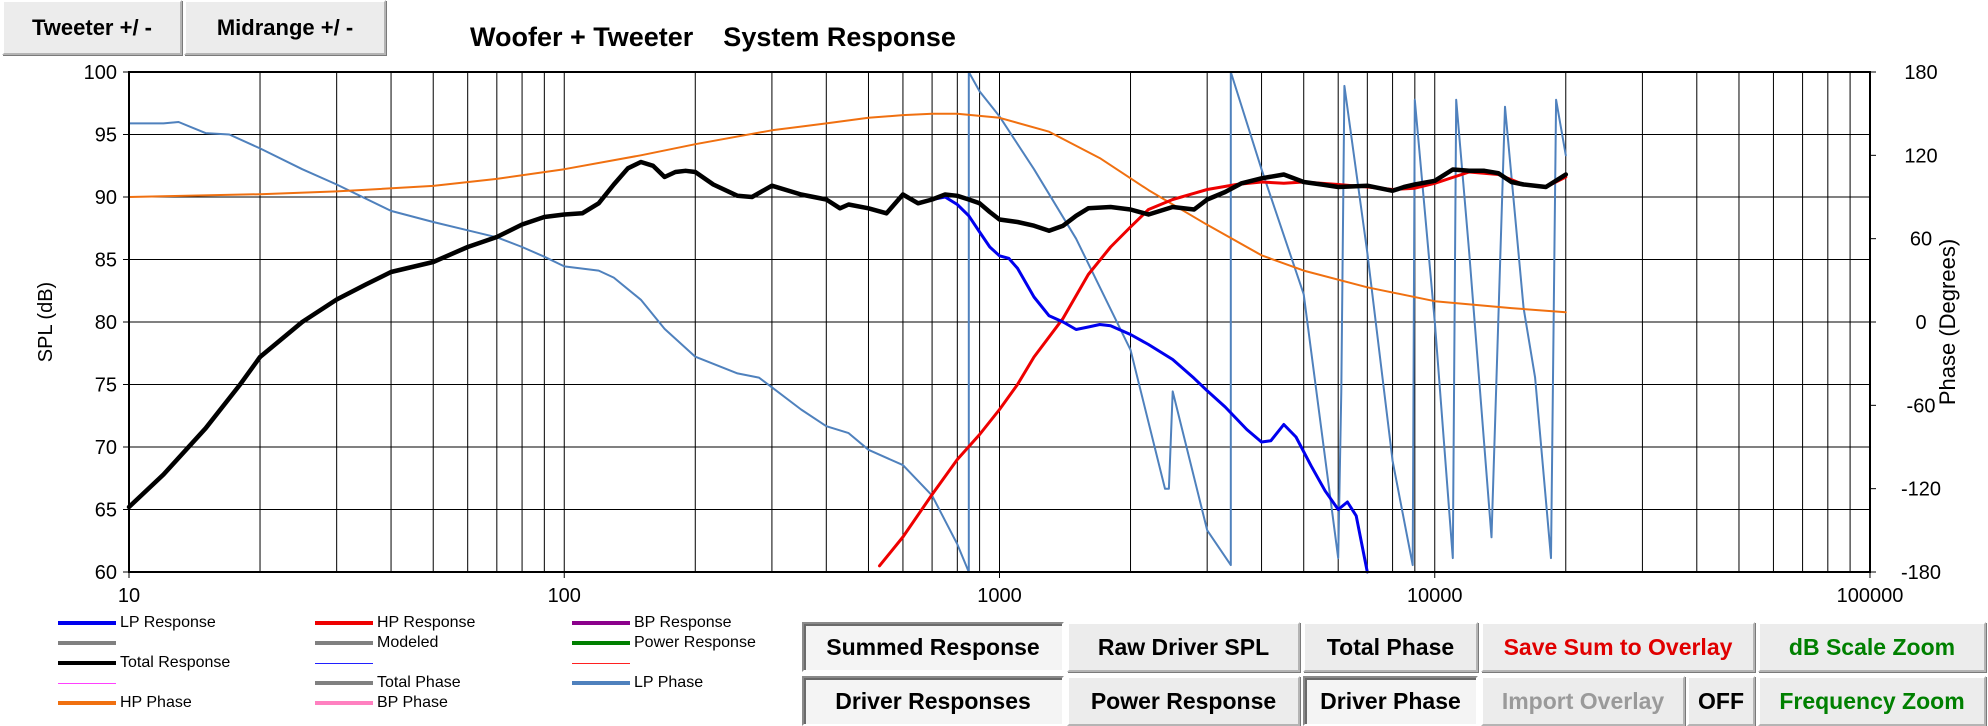 This screenshot has width=1988, height=726. Describe the element at coordinates (695, 642) in the screenshot. I see `legend-label: Power Response` at that location.